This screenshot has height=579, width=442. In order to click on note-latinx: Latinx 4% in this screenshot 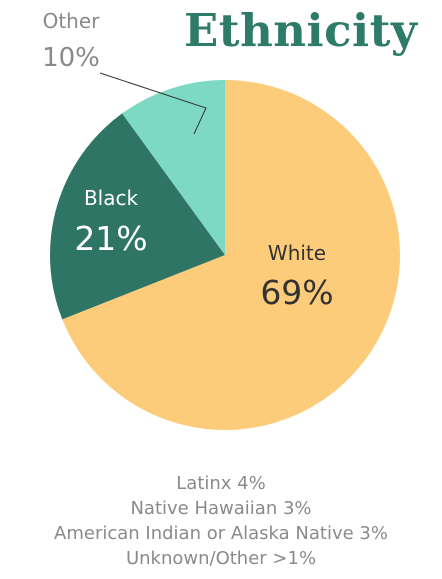, I will do `click(221, 483)`.